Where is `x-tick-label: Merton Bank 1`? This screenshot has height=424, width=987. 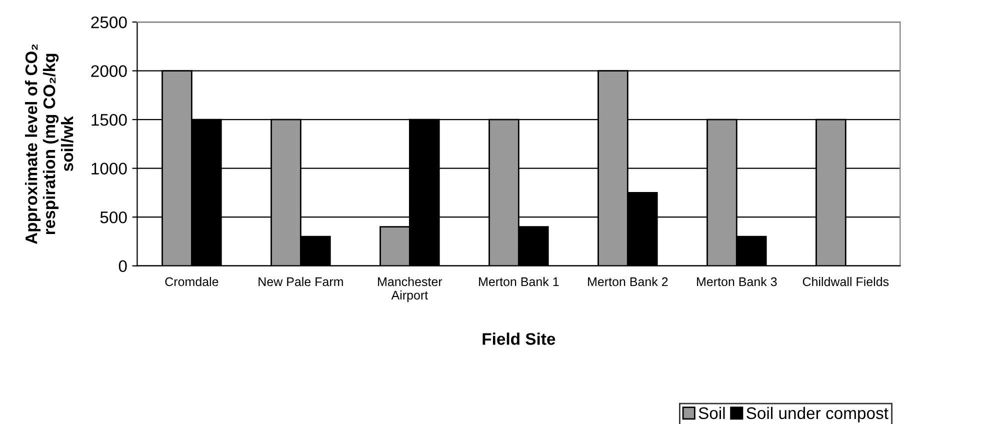 x-tick-label: Merton Bank 1 is located at coordinates (519, 281).